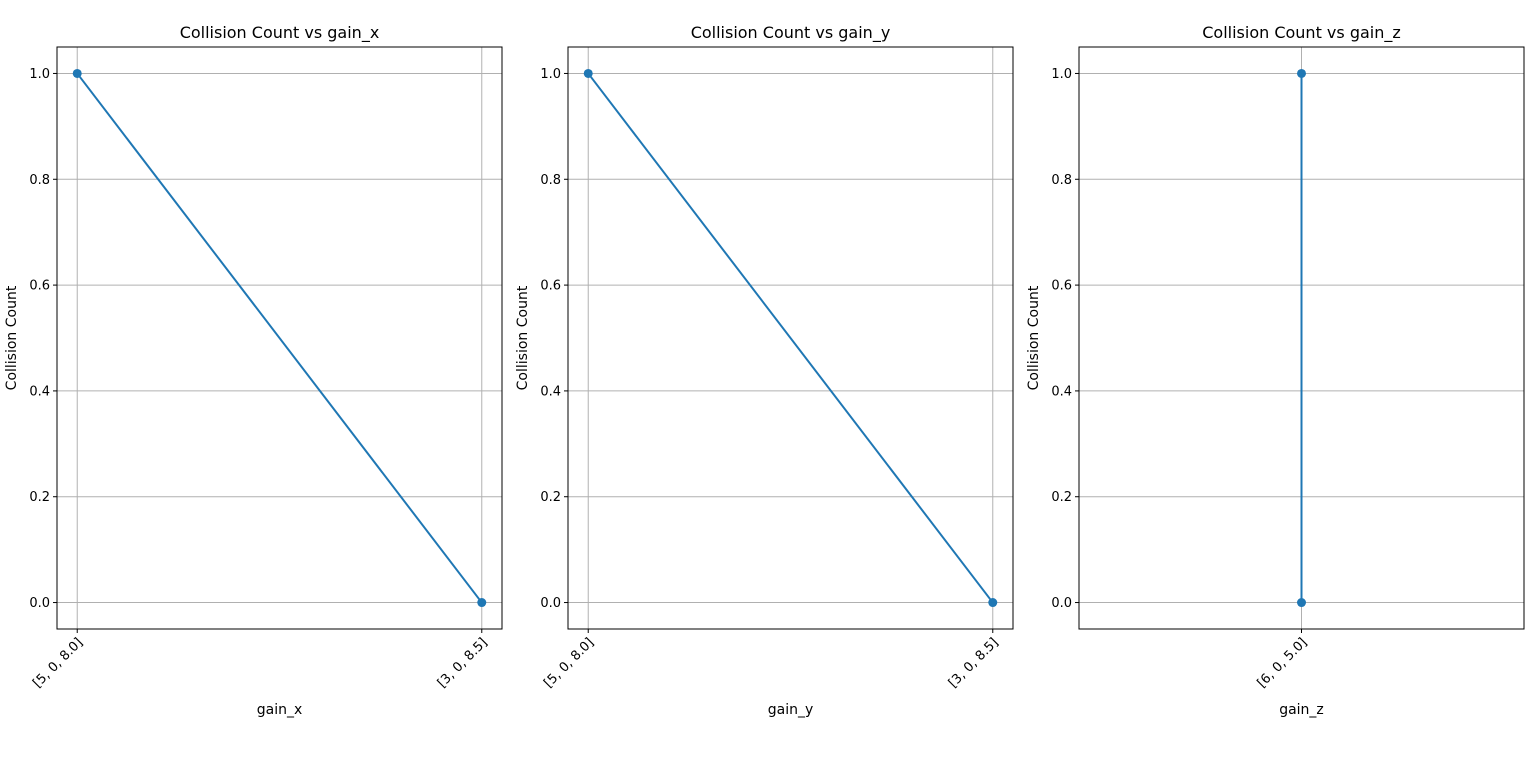  I want to click on x-tick-label: [6, 0, 5.0], so click(1283, 663).